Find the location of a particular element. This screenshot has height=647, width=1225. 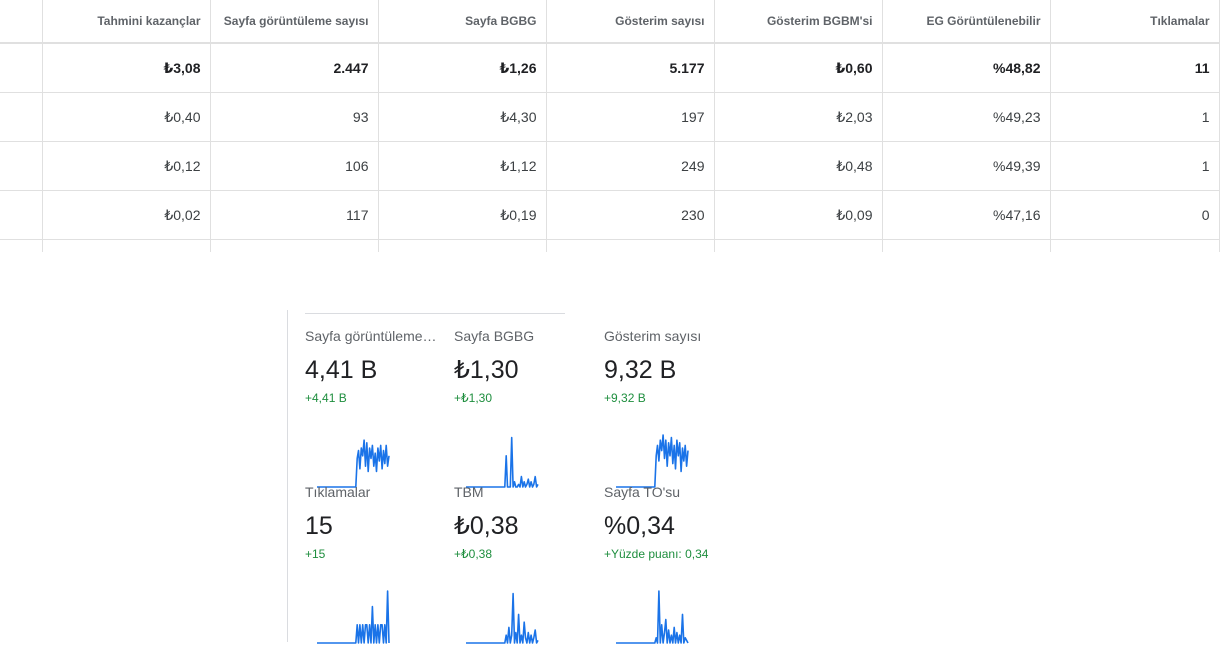

scorecard: Gösterim sayısı 9,32 B +9,32 B is located at coordinates (671, 407).